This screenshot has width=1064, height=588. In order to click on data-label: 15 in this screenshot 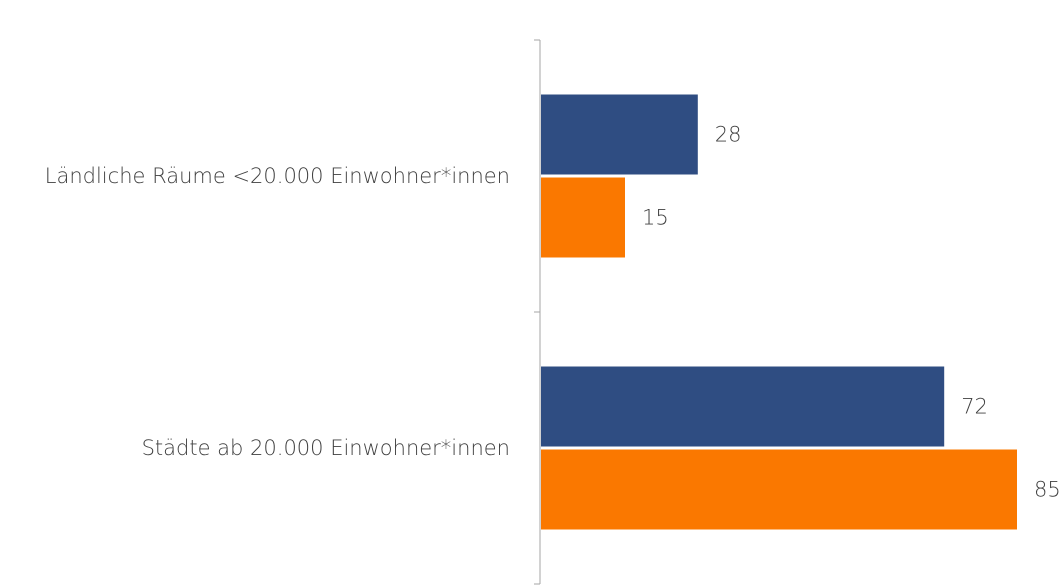, I will do `click(655, 218)`.